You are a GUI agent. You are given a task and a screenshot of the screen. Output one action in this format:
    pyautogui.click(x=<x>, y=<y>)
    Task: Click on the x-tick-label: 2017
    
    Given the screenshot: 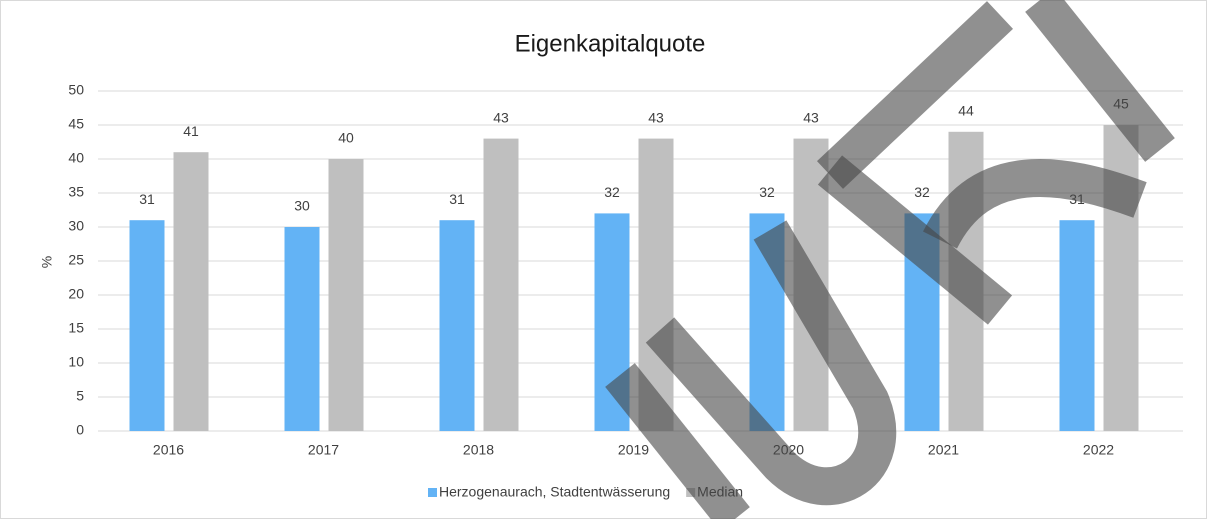 What is the action you would take?
    pyautogui.click(x=323, y=450)
    